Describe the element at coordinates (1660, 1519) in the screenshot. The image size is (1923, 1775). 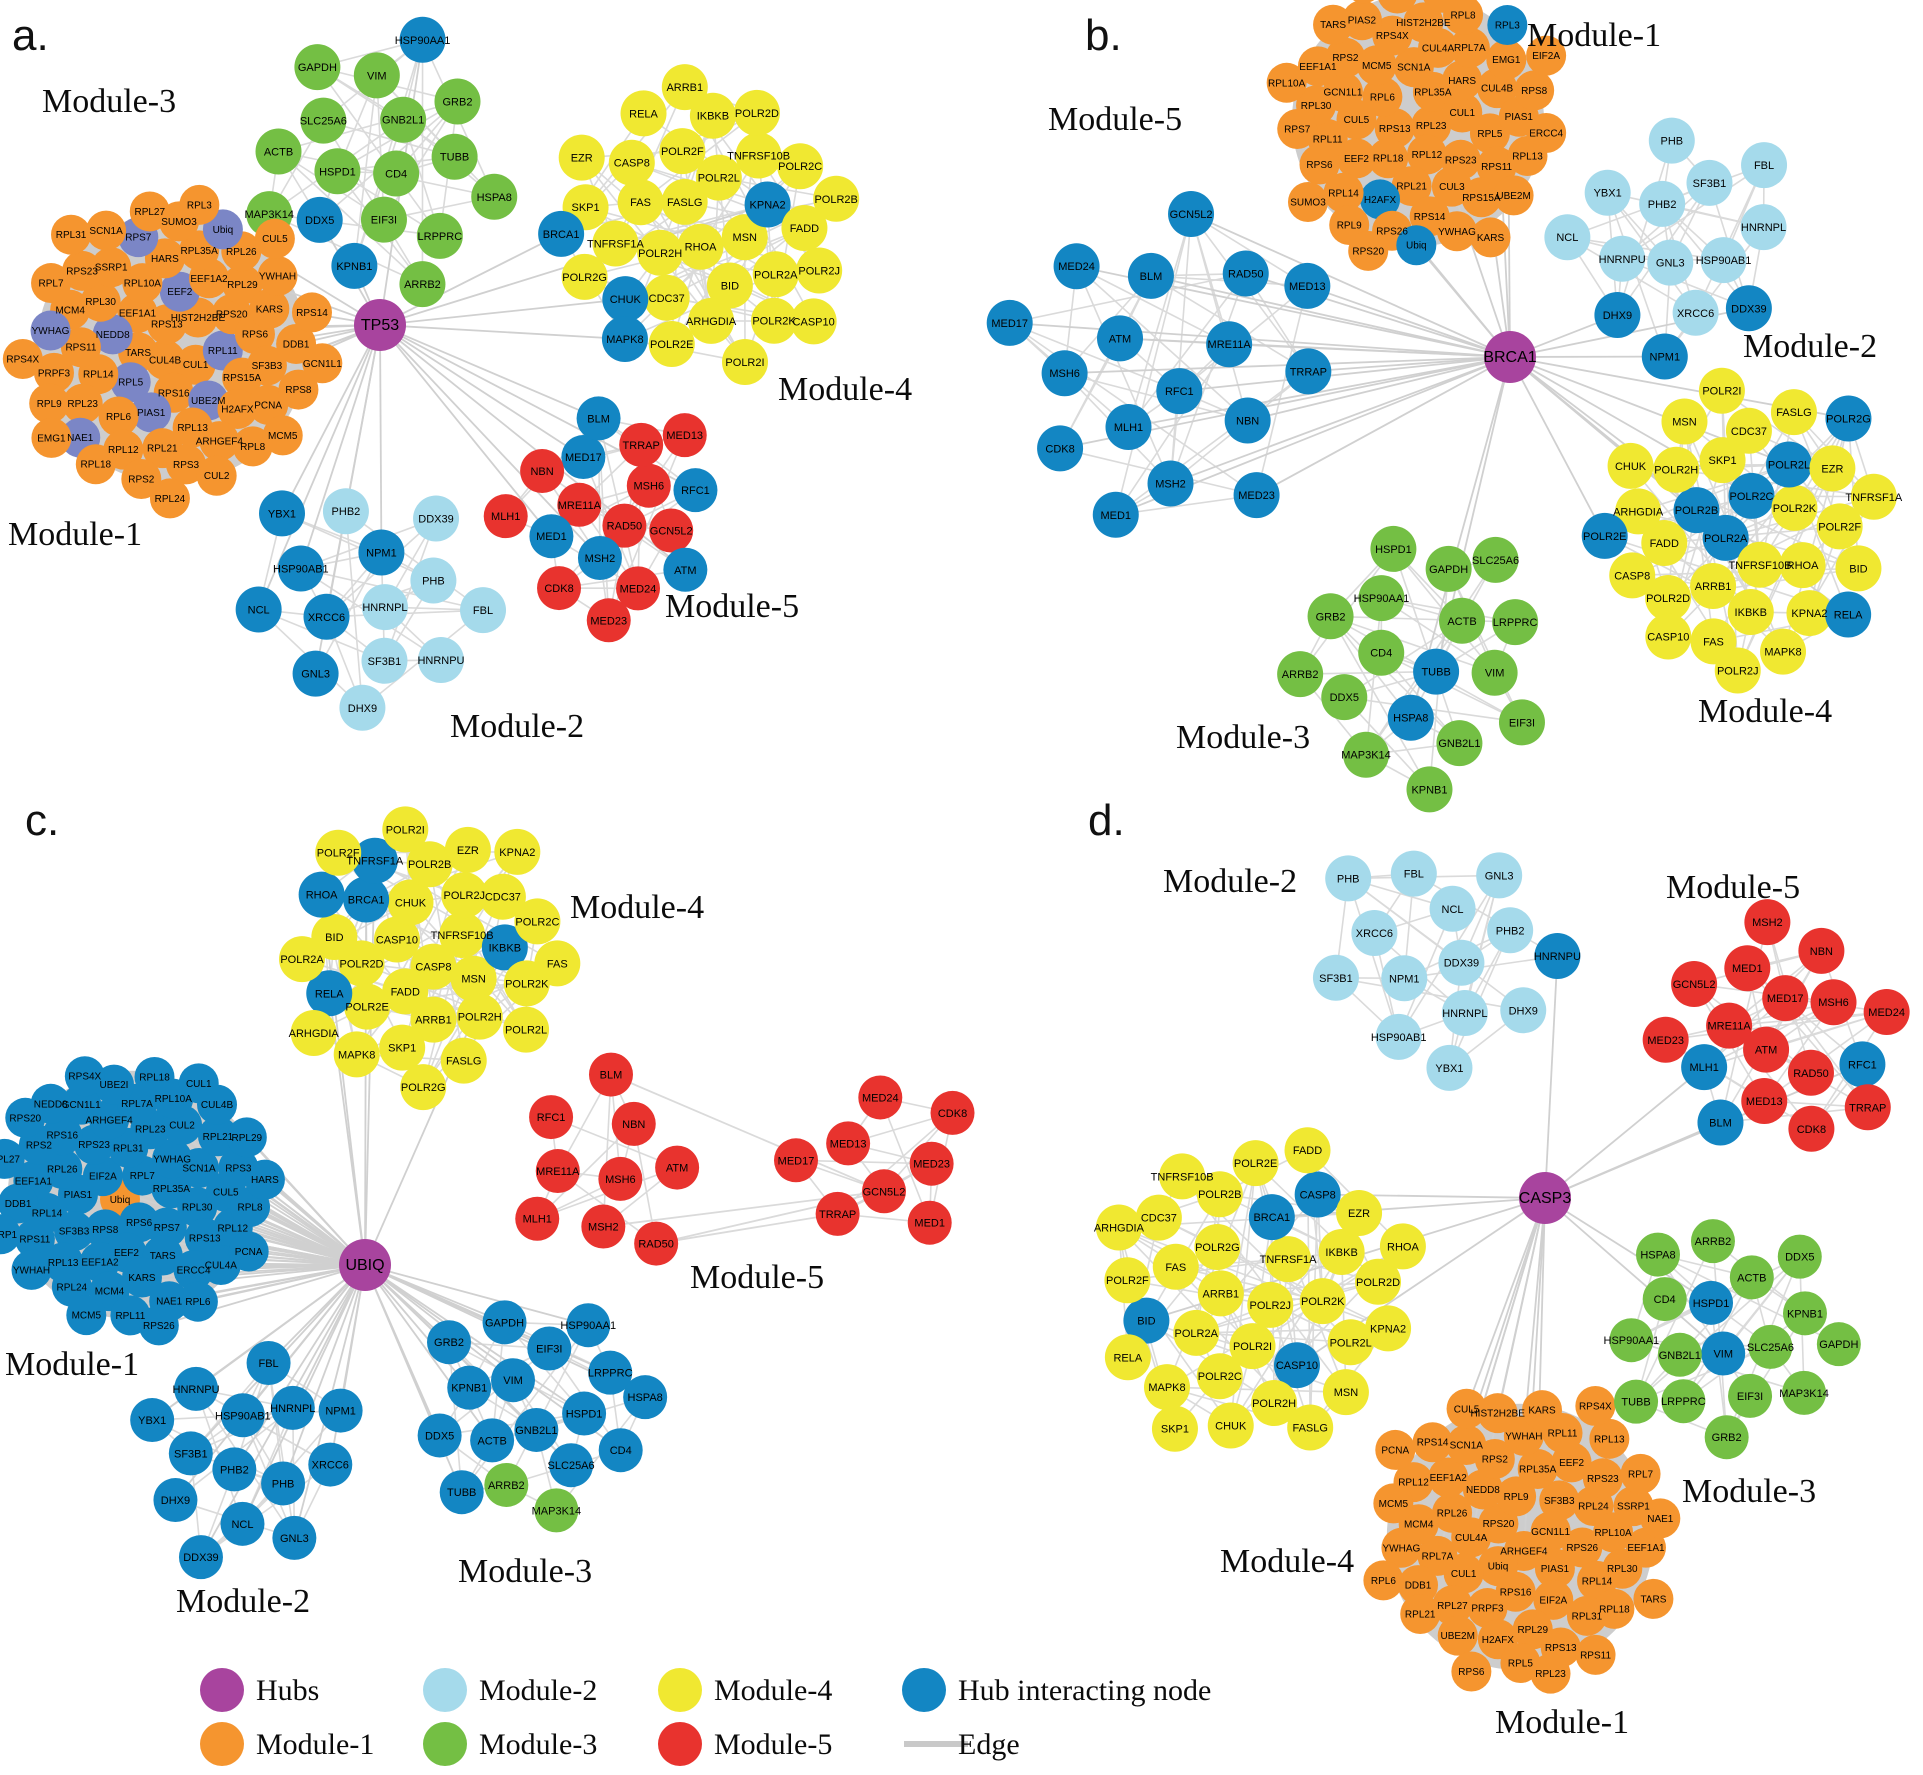
I see `gene-label: NAE1` at that location.